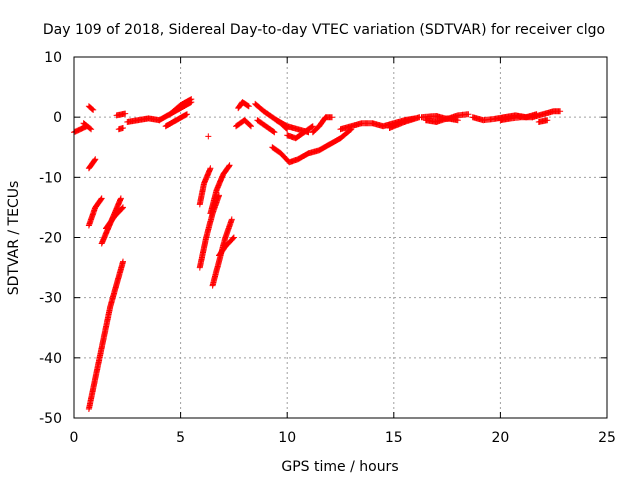 The image size is (640, 480). What do you see at coordinates (607, 438) in the screenshot?
I see `x-tick-label: 25` at bounding box center [607, 438].